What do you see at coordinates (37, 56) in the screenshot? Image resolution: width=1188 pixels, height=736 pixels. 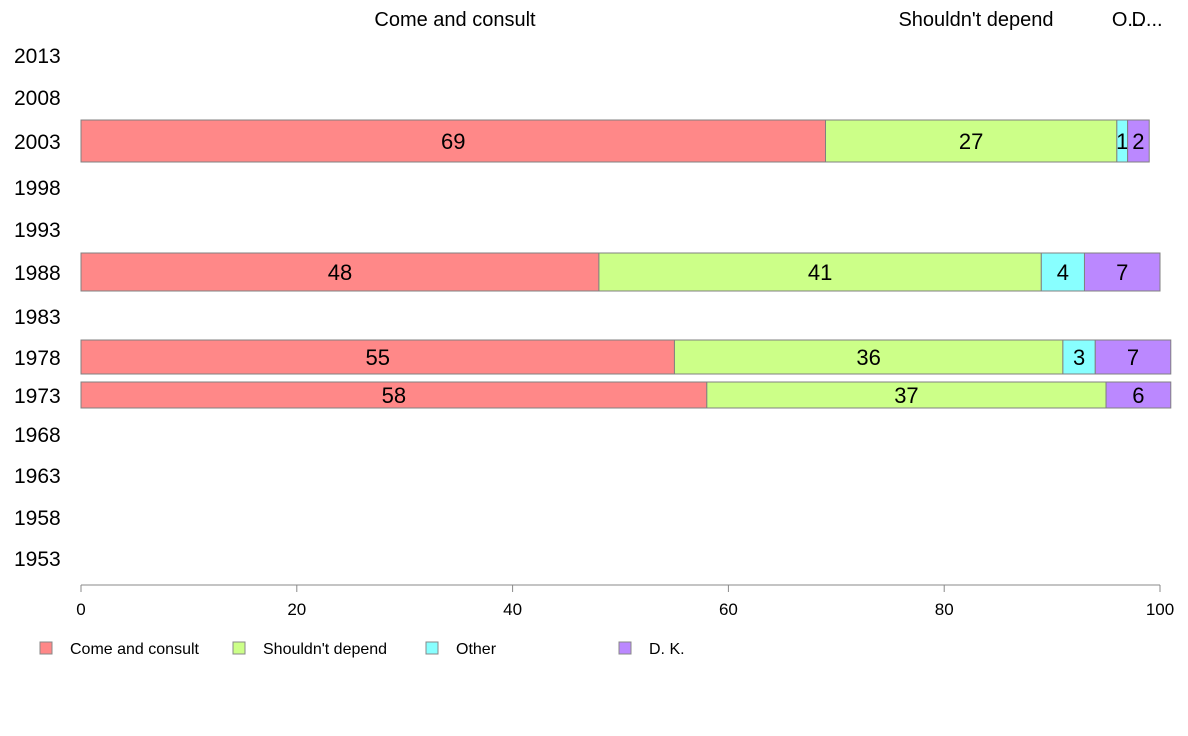 I see `y-tick-label: 2013` at bounding box center [37, 56].